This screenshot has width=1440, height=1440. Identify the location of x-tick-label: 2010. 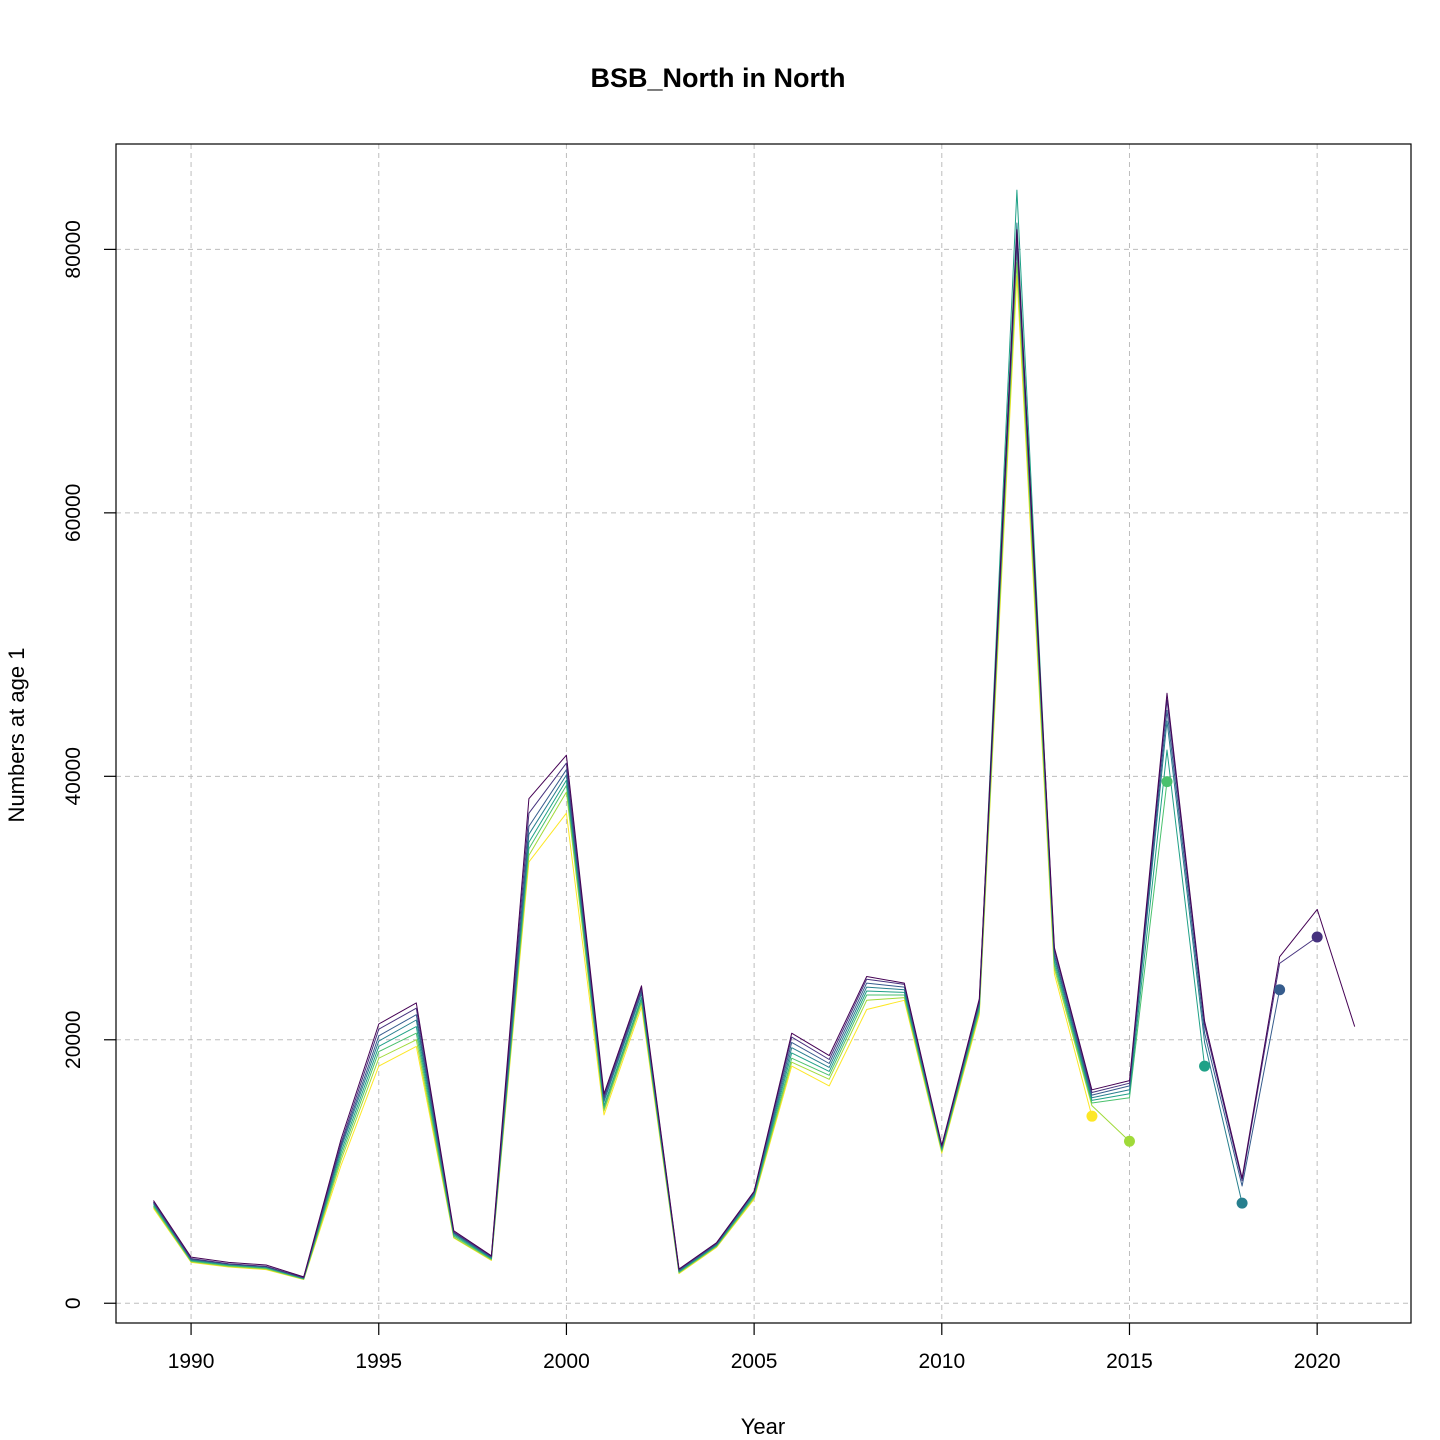
(941, 1361).